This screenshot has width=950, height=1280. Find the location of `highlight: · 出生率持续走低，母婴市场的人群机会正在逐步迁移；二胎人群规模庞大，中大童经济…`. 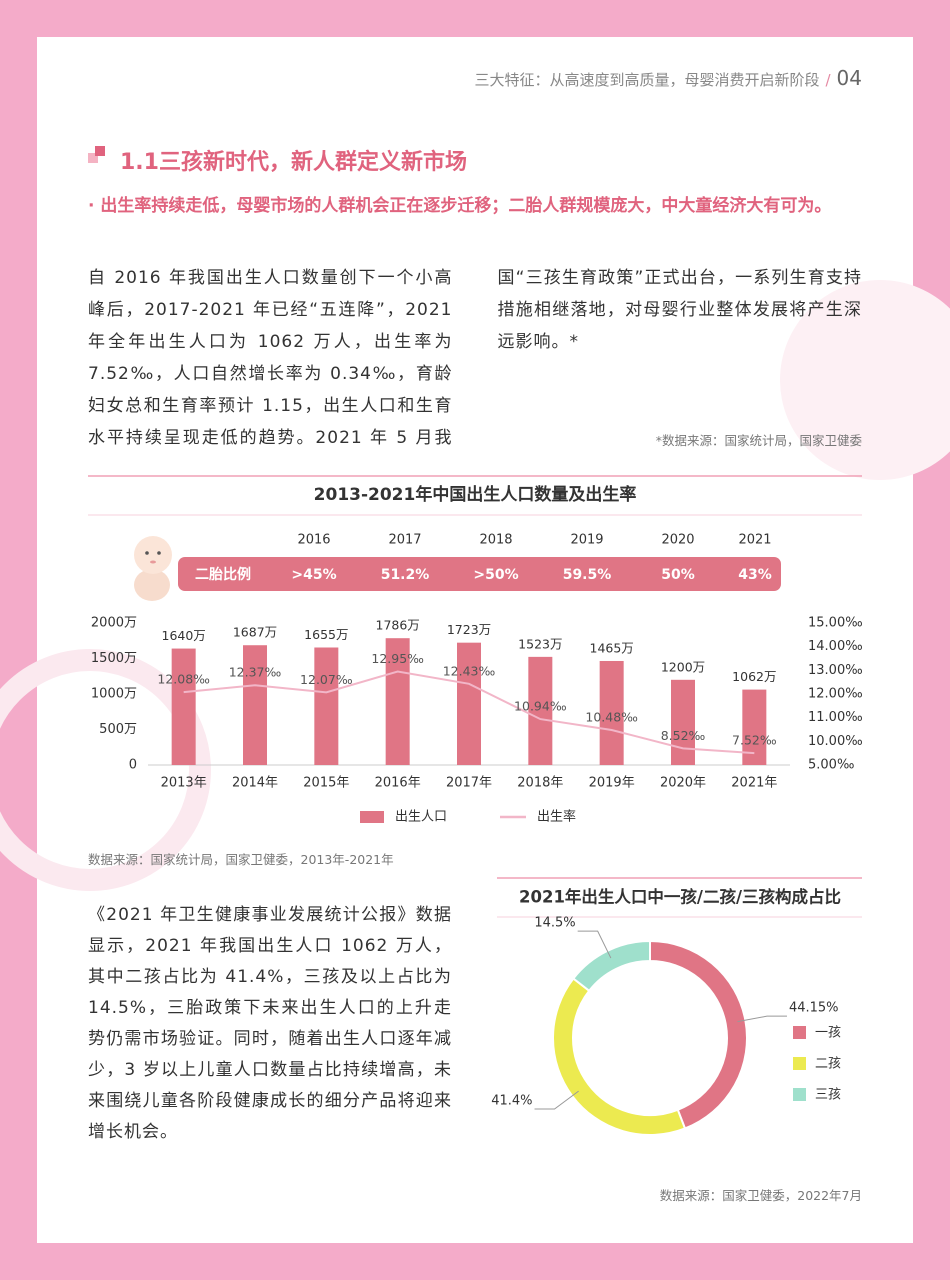

highlight: · 出生率持续走低，母婴市场的人群机会正在逐步迁移；二胎人群规模庞大，中大童经济… is located at coordinates (460, 206).